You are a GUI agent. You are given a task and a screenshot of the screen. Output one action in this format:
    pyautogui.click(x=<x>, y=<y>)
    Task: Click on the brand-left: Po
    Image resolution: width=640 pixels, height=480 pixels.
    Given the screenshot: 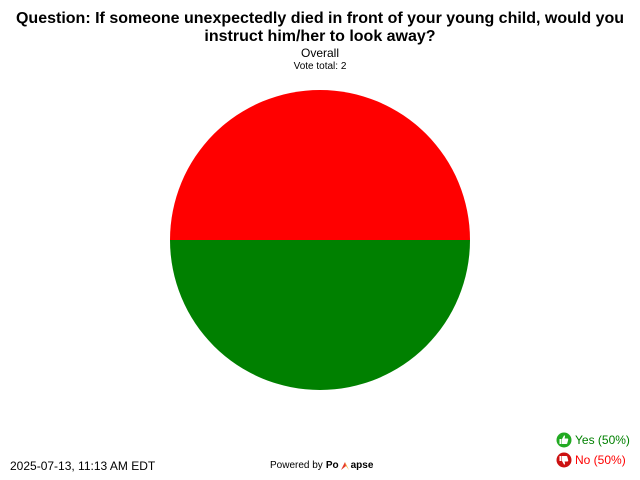 What is the action you would take?
    pyautogui.click(x=332, y=465)
    